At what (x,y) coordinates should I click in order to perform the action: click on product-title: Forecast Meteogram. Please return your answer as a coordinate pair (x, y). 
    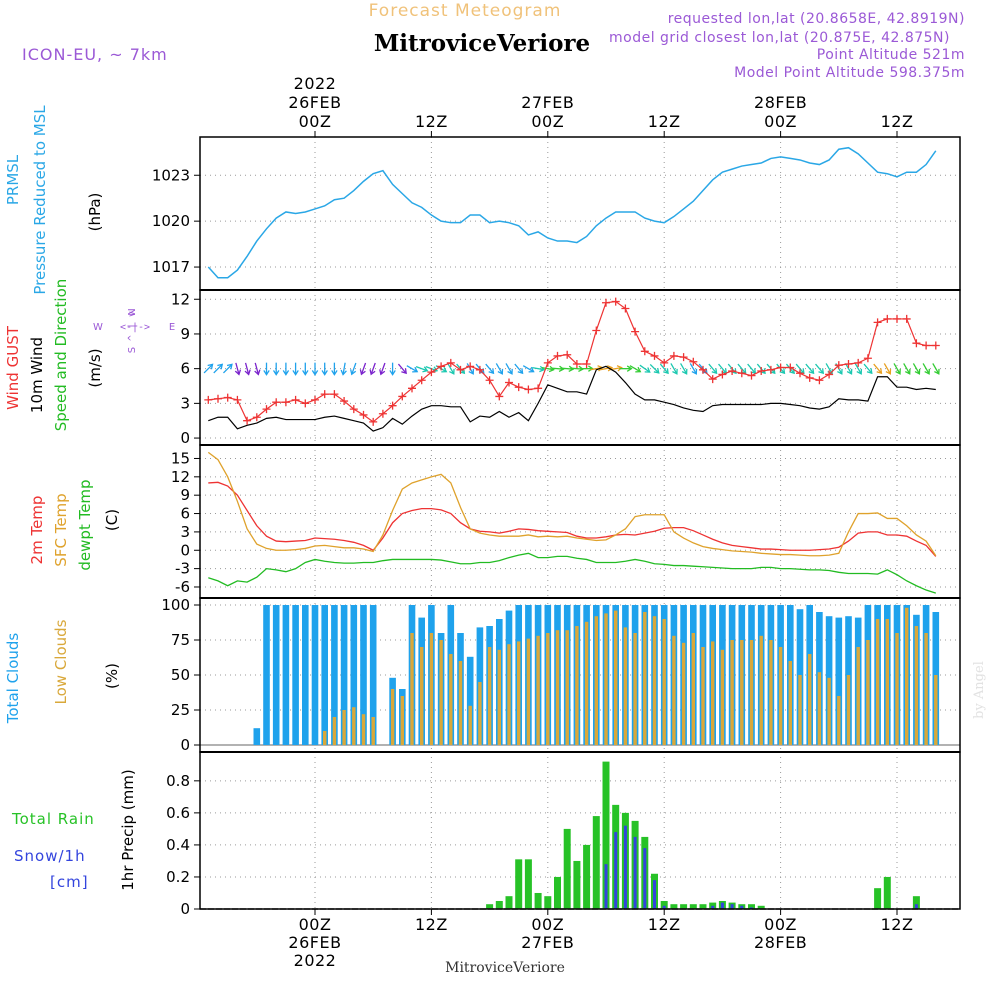
    Looking at the image, I should click on (465, 11).